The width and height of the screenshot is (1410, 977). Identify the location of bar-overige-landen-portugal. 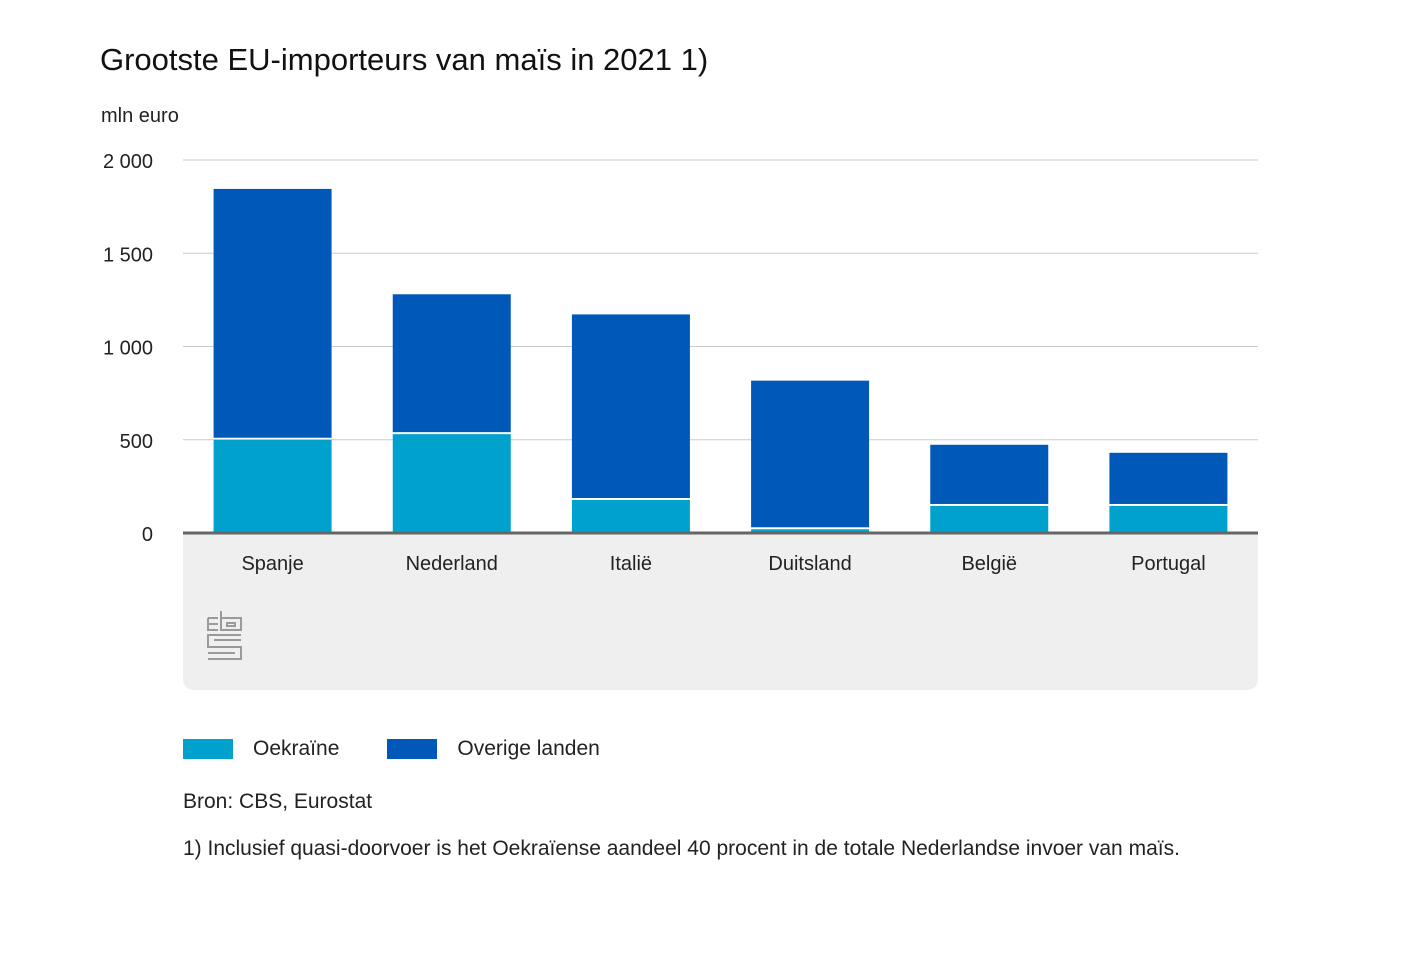
(1168, 478).